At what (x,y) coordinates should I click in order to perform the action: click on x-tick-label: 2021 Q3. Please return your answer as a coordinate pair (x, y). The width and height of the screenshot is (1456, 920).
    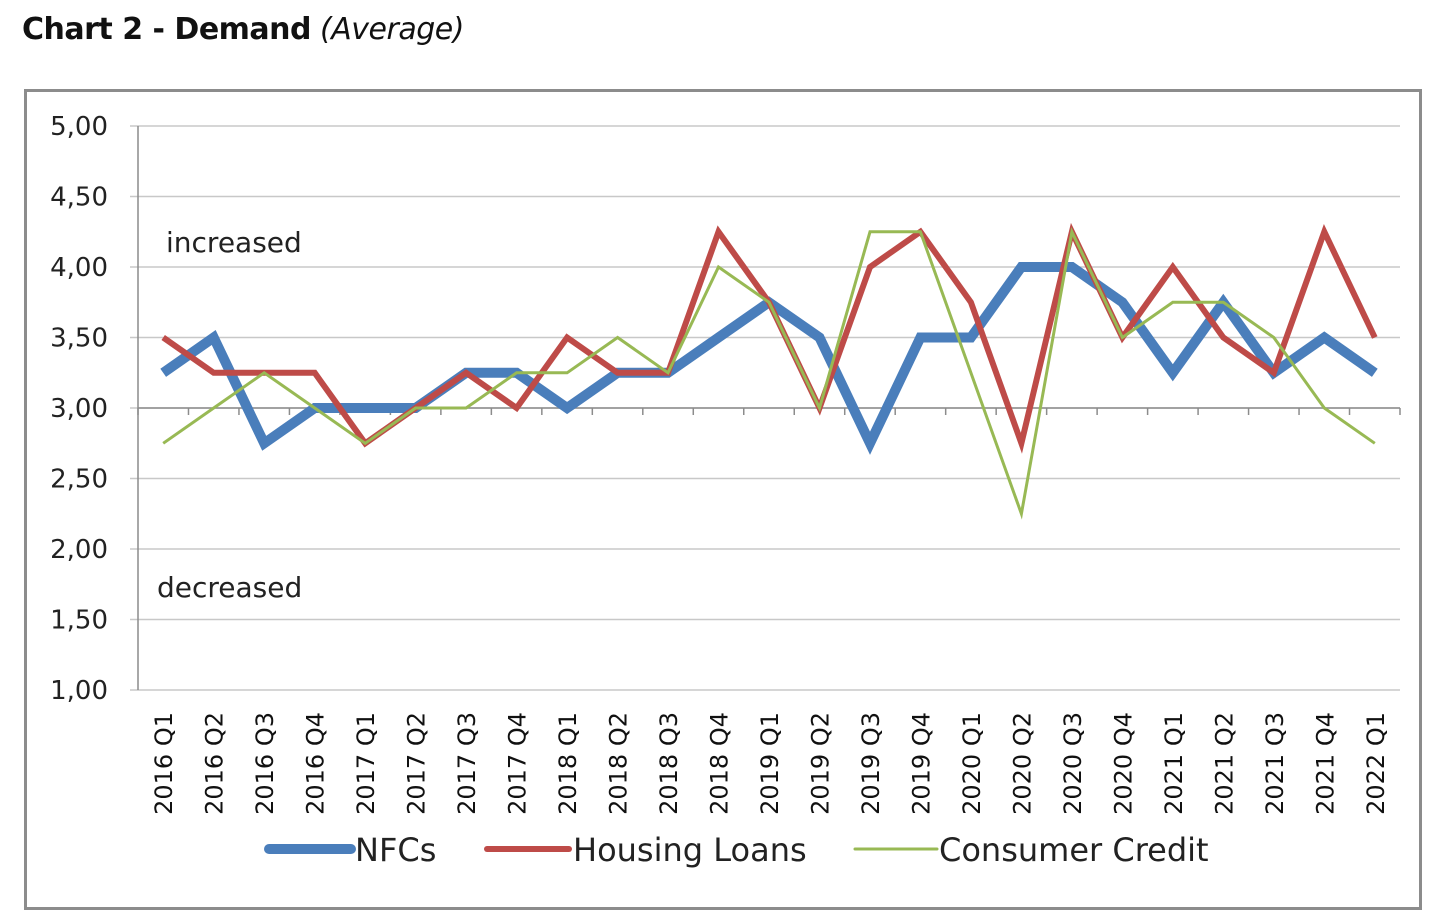
    Looking at the image, I should click on (1275, 763).